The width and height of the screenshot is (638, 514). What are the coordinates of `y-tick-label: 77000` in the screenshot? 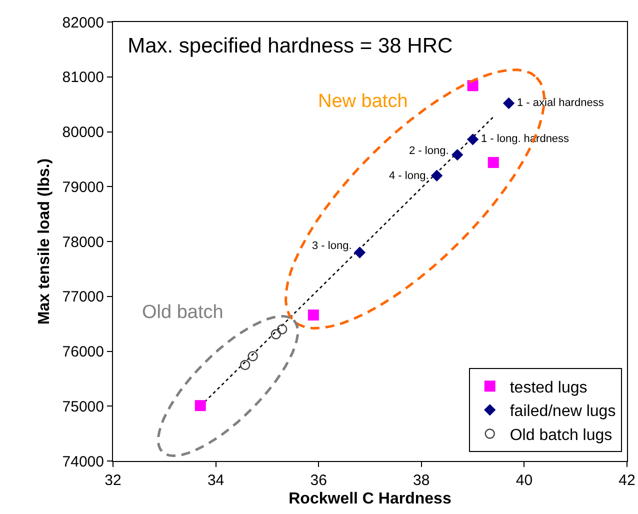 It's located at (83, 297).